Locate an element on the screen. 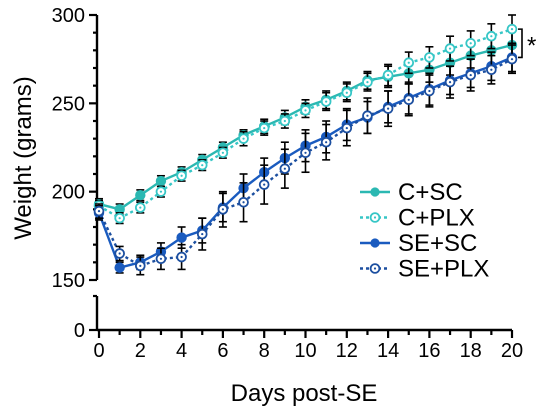 Image resolution: width=542 pixels, height=412 pixels. x-tick-label: 0 is located at coordinates (98, 351).